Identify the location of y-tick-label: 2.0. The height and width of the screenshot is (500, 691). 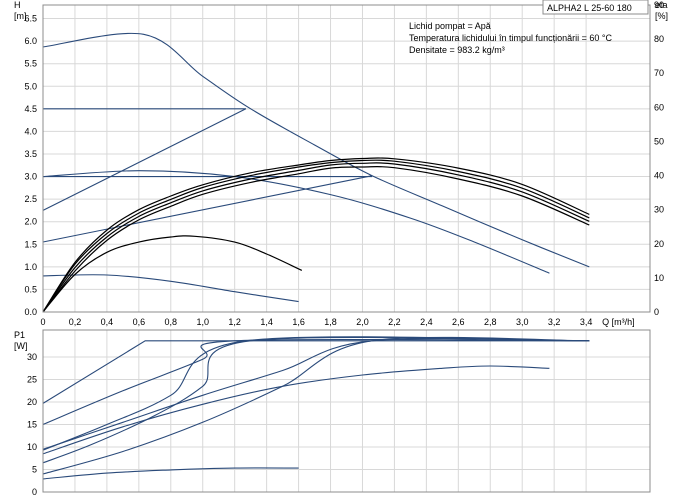
(30, 222).